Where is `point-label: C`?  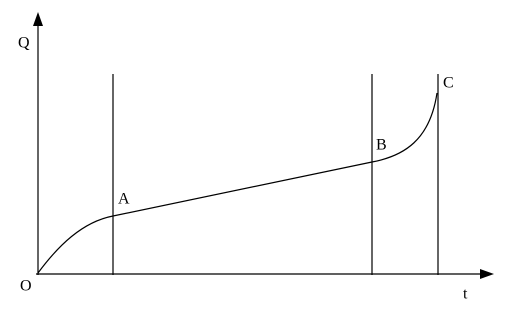
point-label: C is located at coordinates (448, 83).